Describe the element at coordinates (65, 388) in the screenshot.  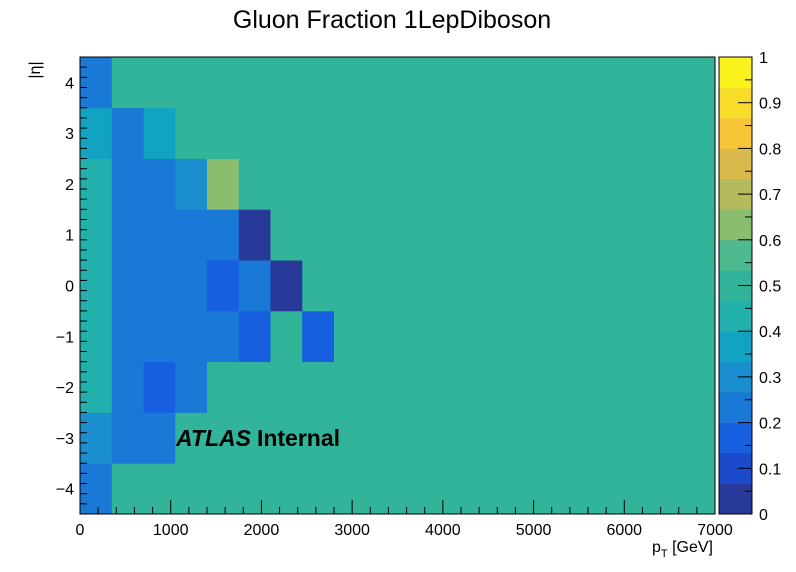
I see `y-tick-label: −2` at that location.